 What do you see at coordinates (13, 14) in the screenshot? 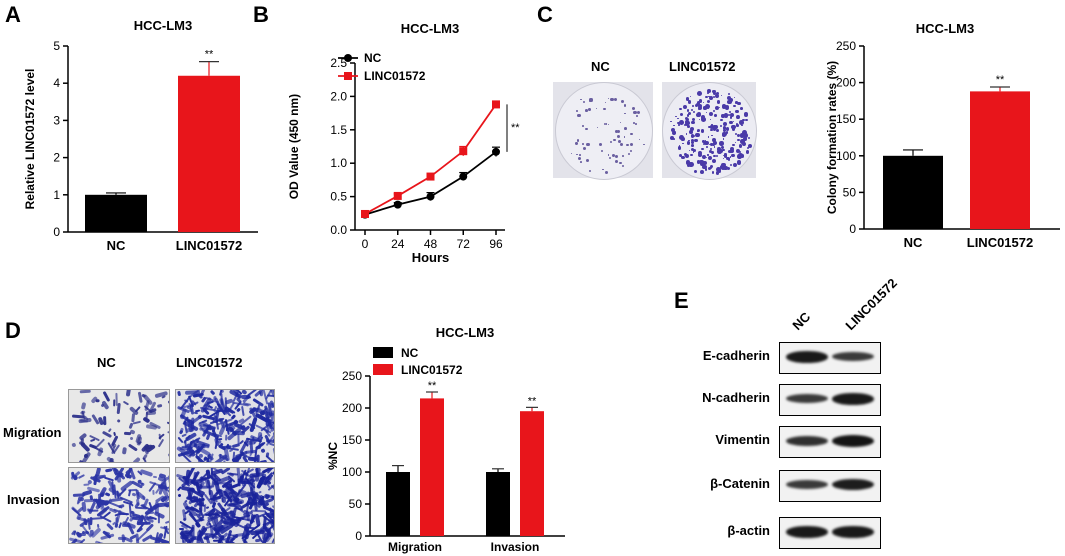
I see `panel-label-a: A` at bounding box center [13, 14].